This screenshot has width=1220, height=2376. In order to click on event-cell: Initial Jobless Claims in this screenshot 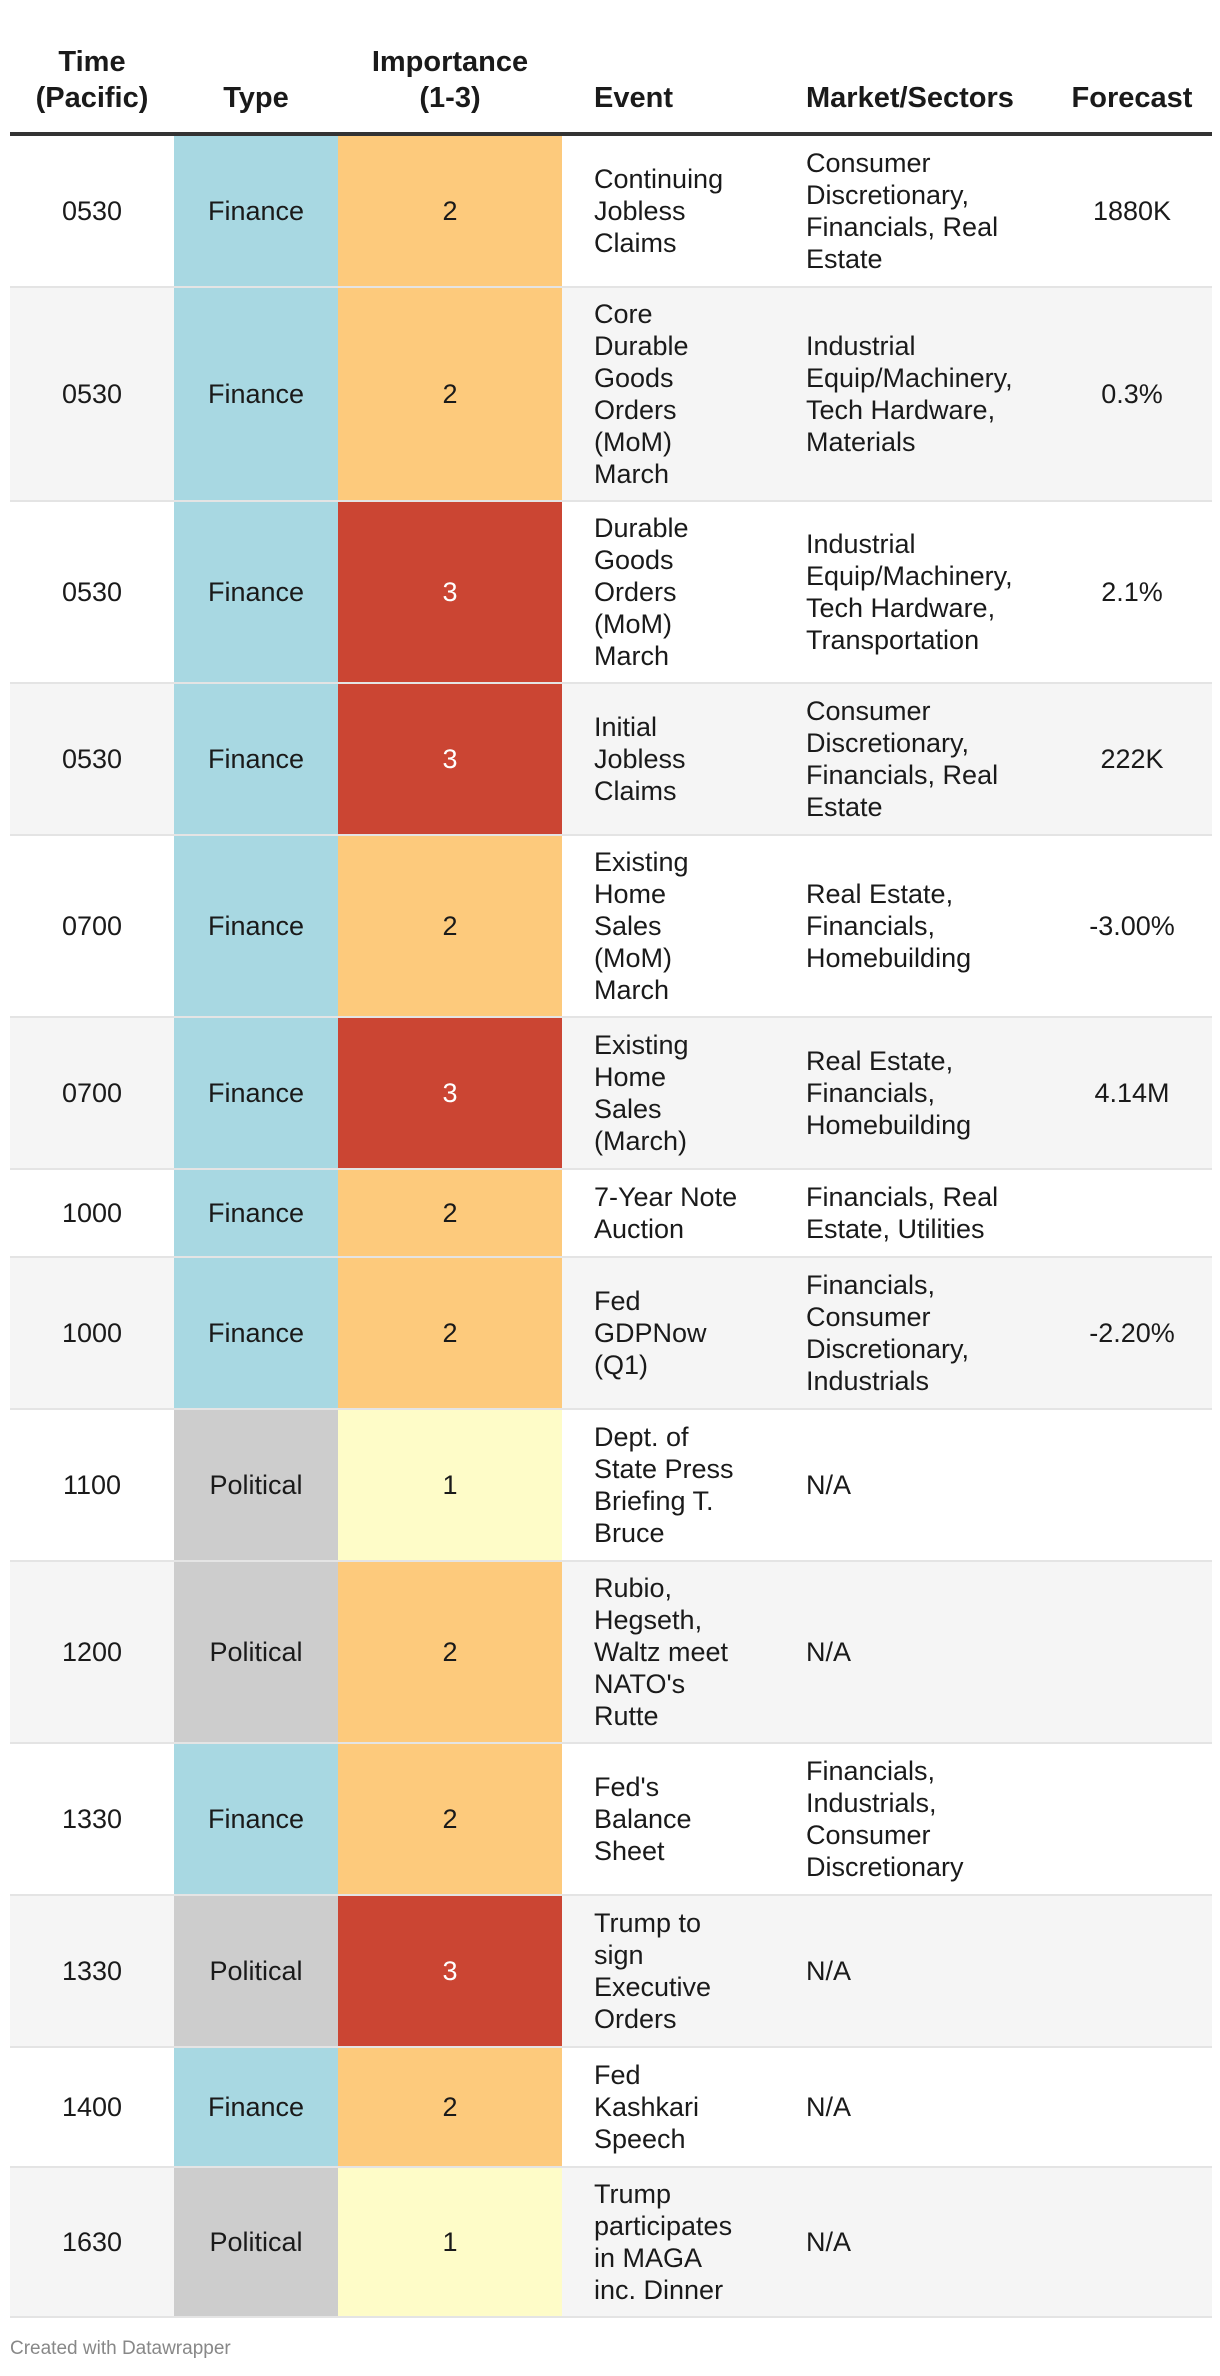, I will do `click(668, 759)`.